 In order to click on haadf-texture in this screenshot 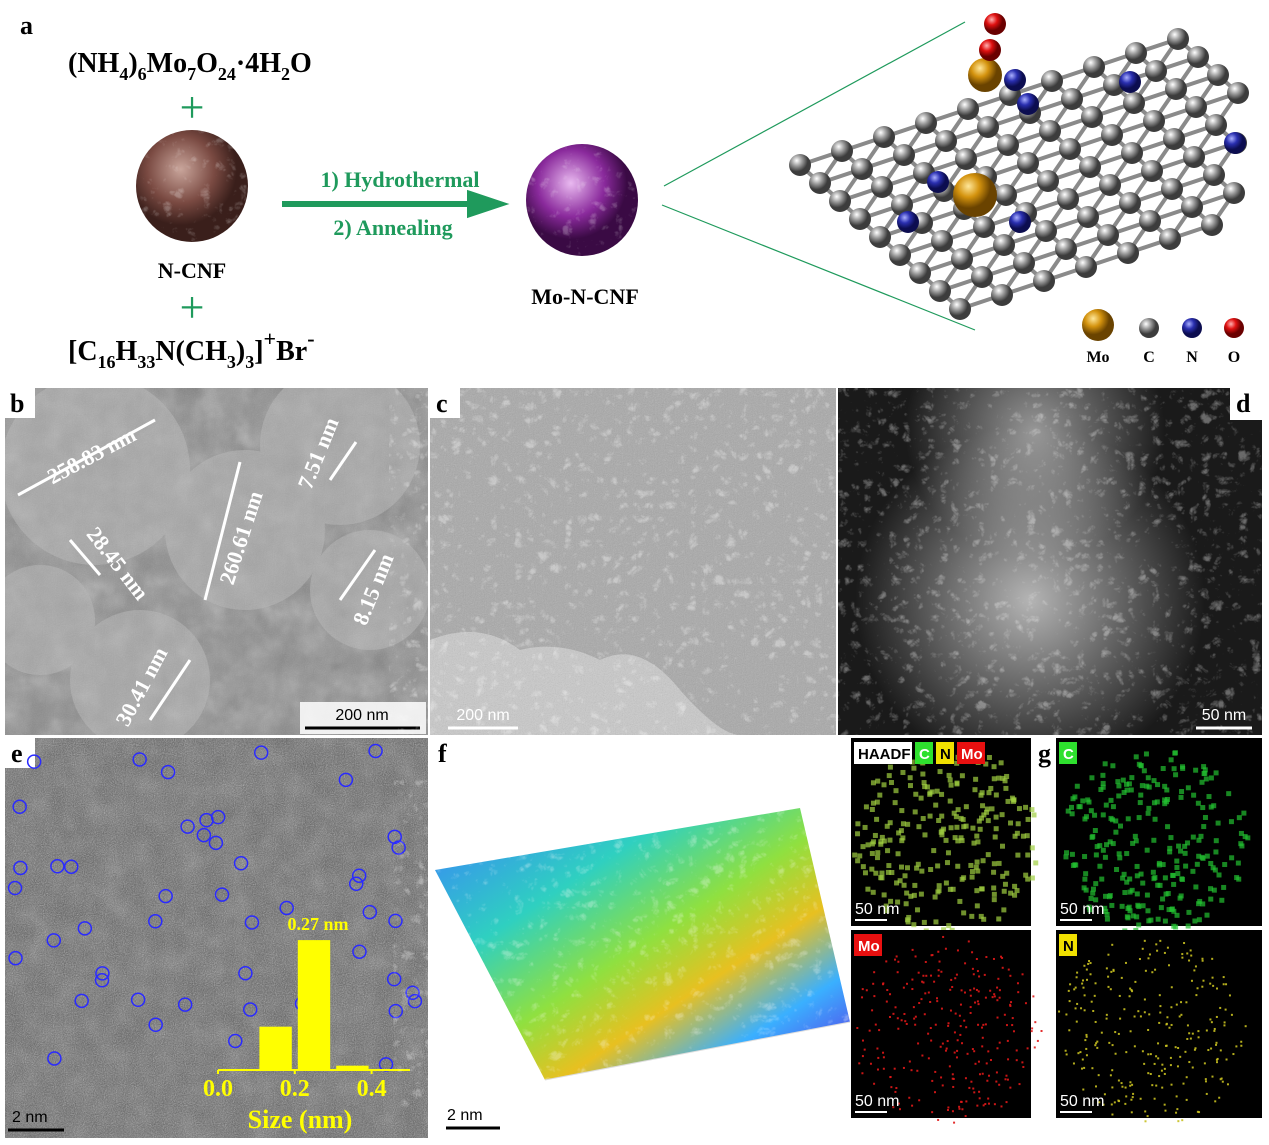, I will do `click(1050, 561)`.